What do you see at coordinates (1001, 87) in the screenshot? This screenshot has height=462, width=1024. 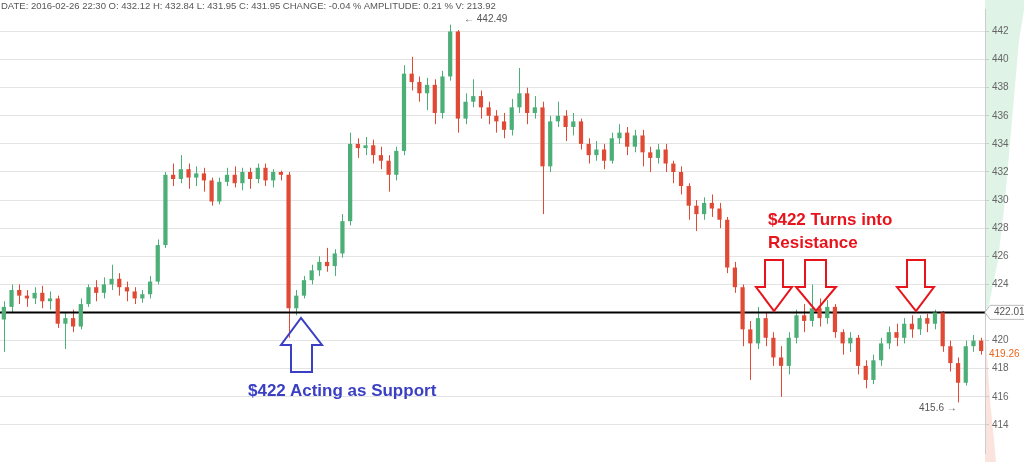 I see `y-tick-label: 438` at bounding box center [1001, 87].